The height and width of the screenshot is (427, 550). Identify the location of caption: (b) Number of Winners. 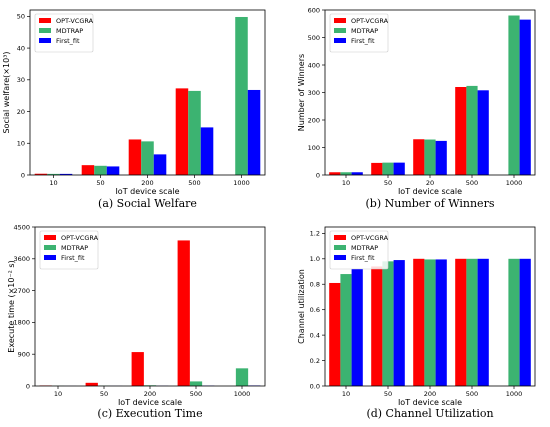
(430, 203).